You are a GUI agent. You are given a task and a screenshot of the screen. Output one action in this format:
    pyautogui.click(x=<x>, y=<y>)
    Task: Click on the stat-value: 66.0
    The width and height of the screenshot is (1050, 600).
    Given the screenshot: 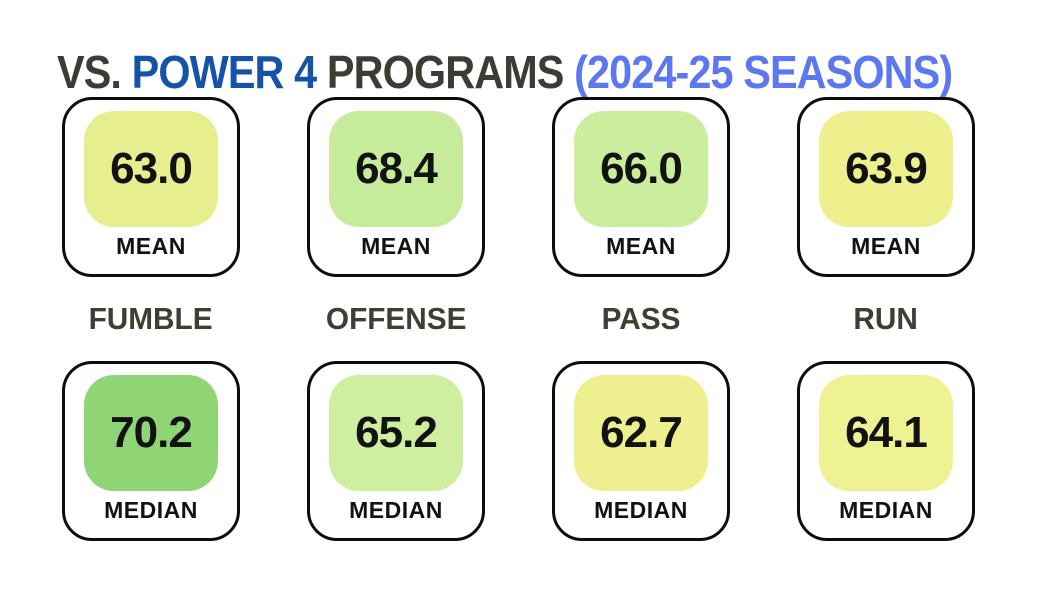 What is the action you would take?
    pyautogui.click(x=641, y=168)
    